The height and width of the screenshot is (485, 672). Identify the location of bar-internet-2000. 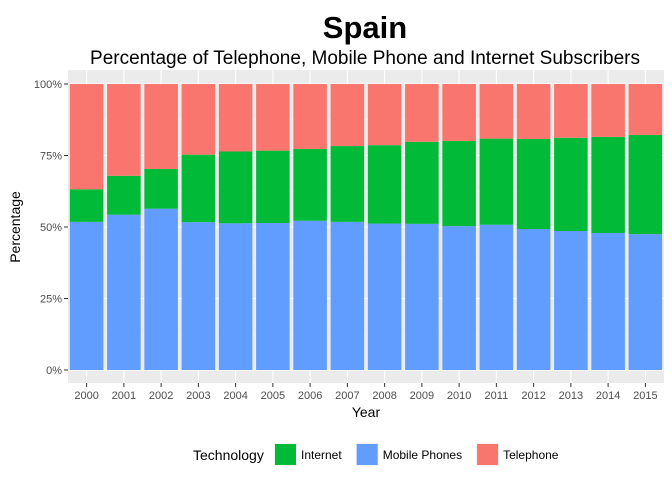
(86, 205).